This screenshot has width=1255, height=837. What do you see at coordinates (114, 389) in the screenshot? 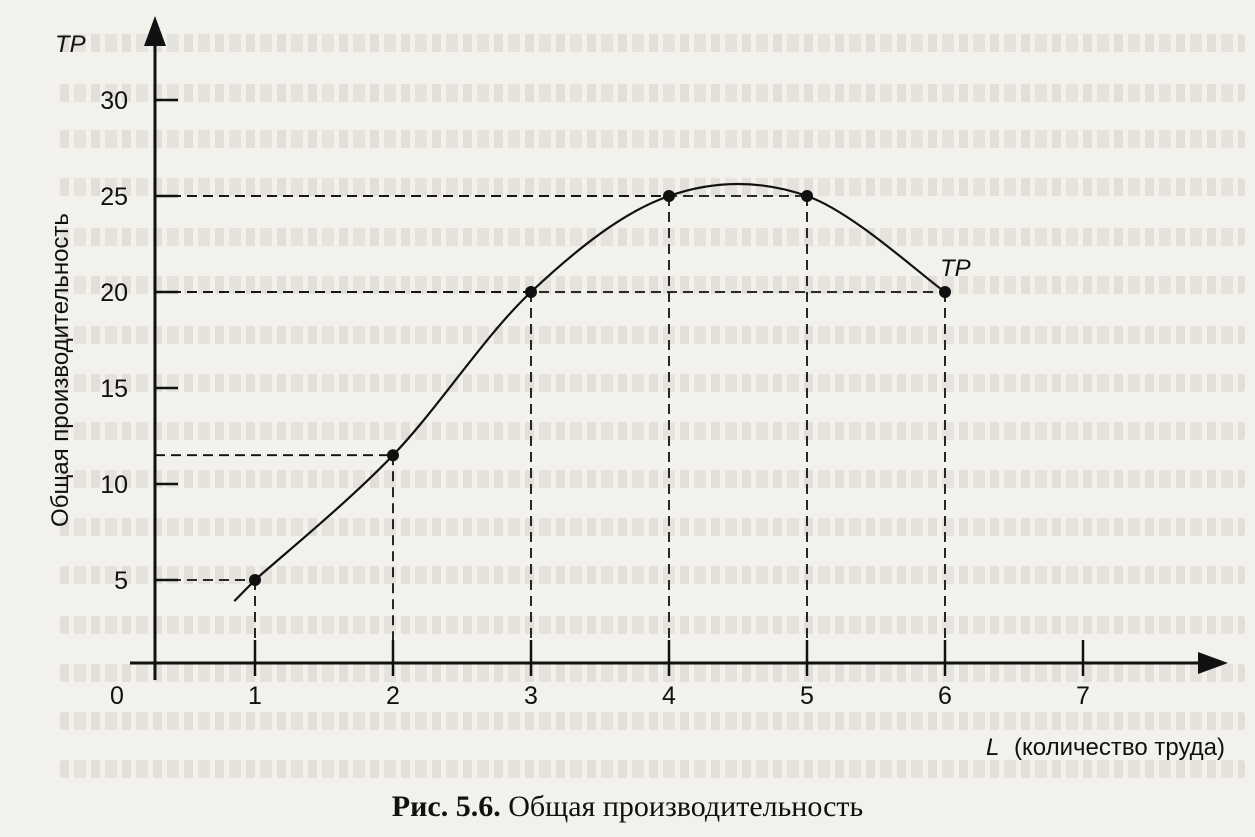
I see `y-tick-label: 15` at bounding box center [114, 389].